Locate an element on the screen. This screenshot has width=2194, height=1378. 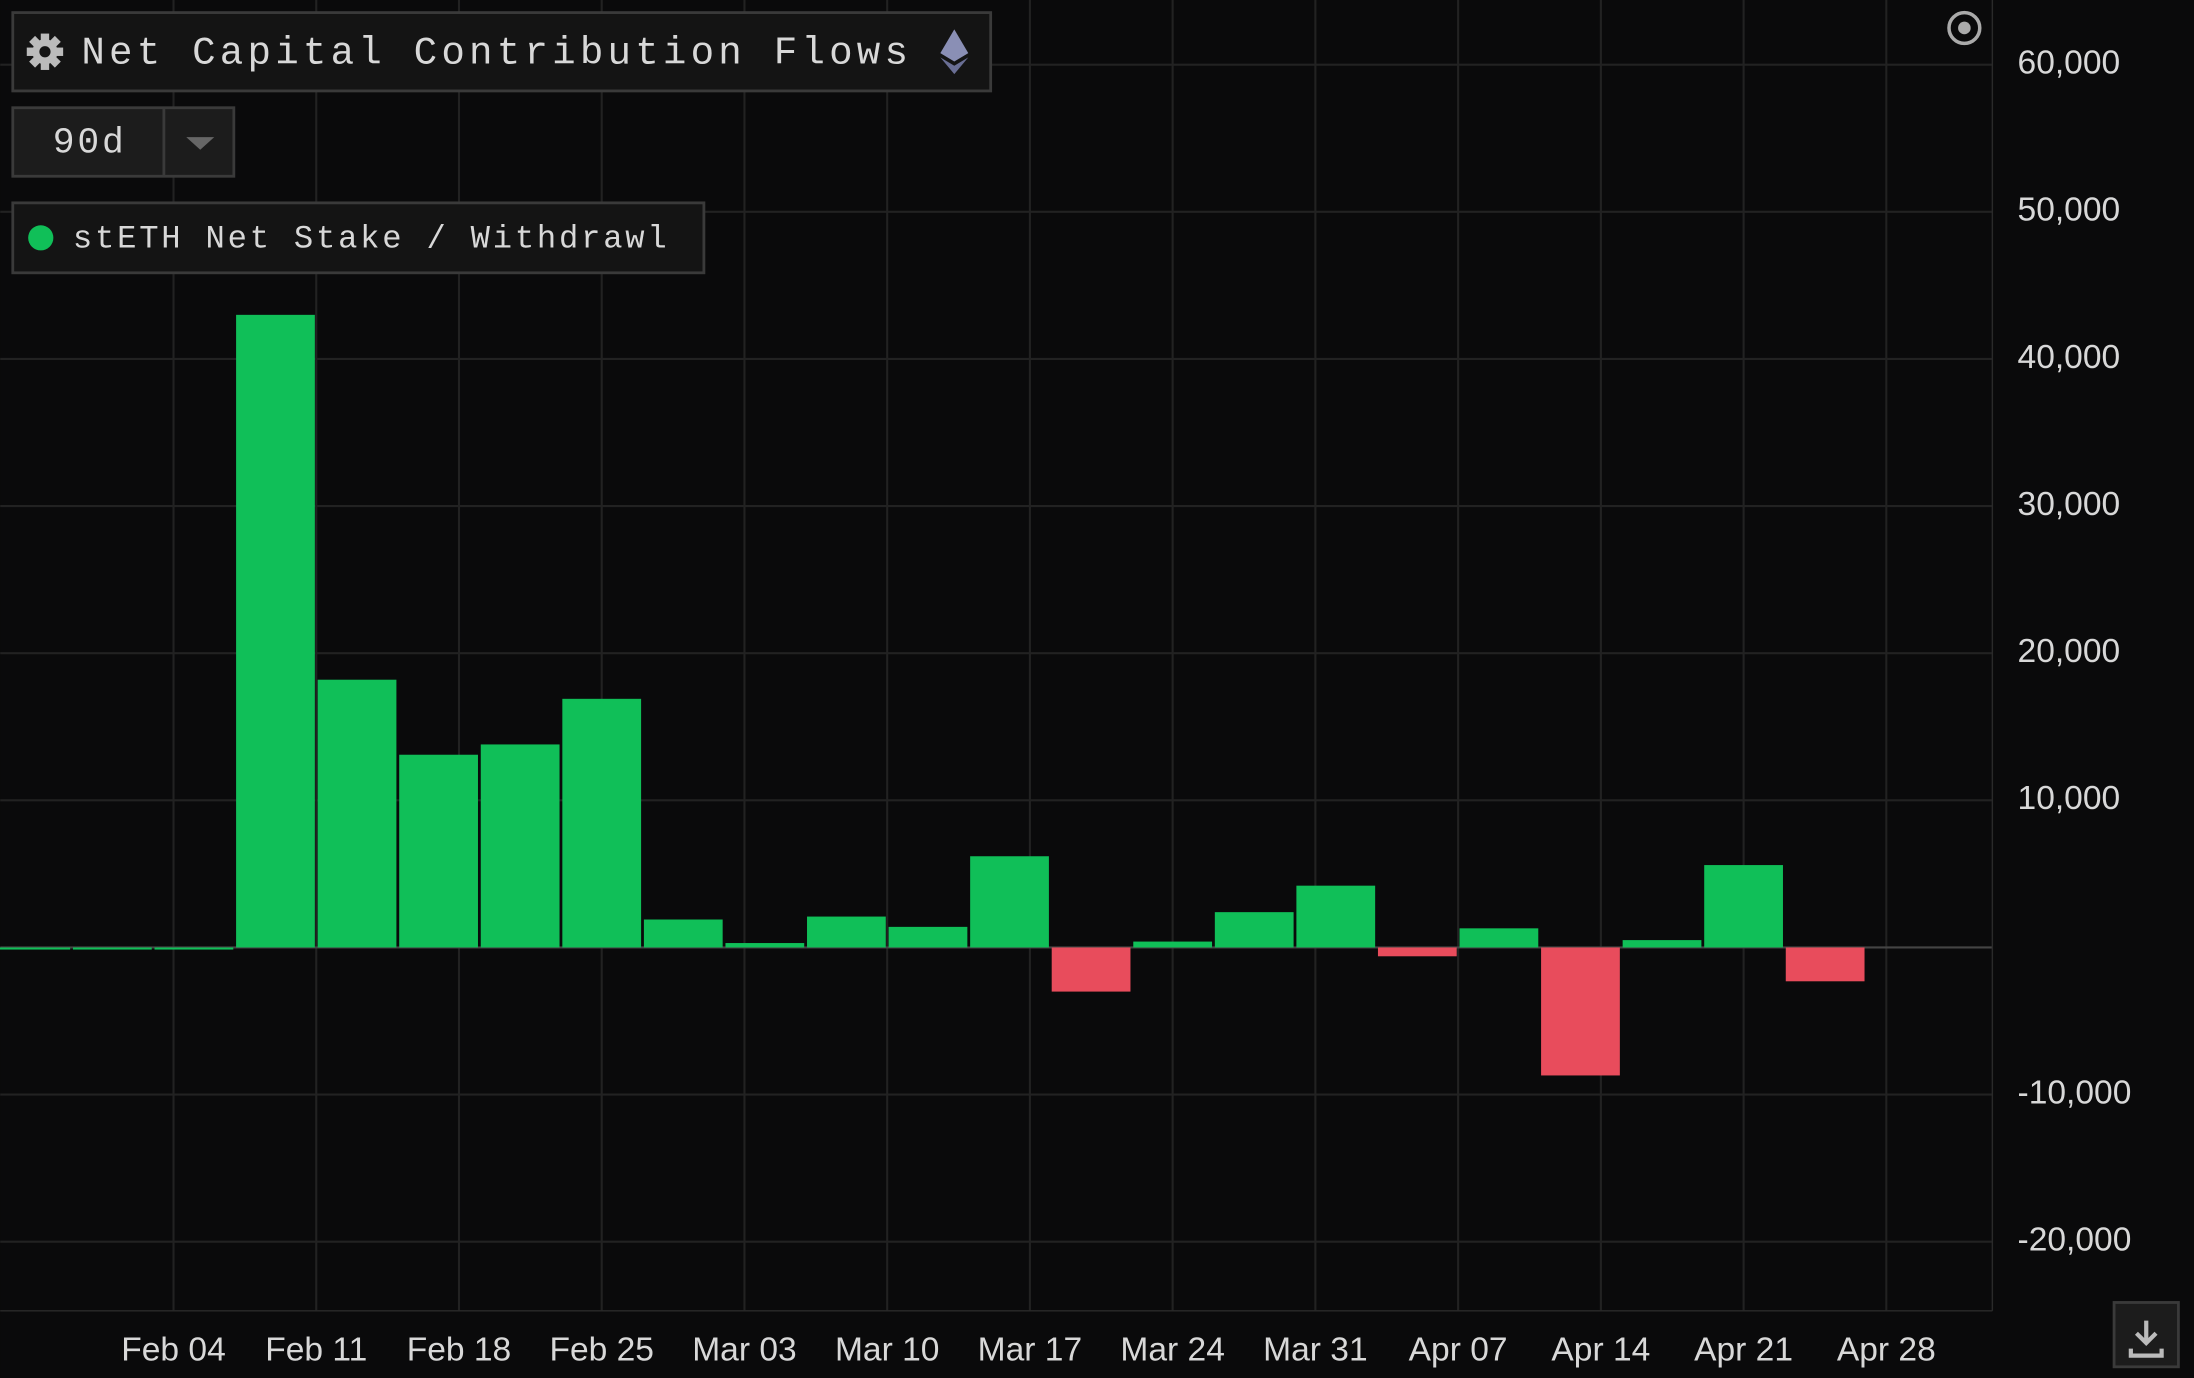
range-selector is located at coordinates (123, 142).